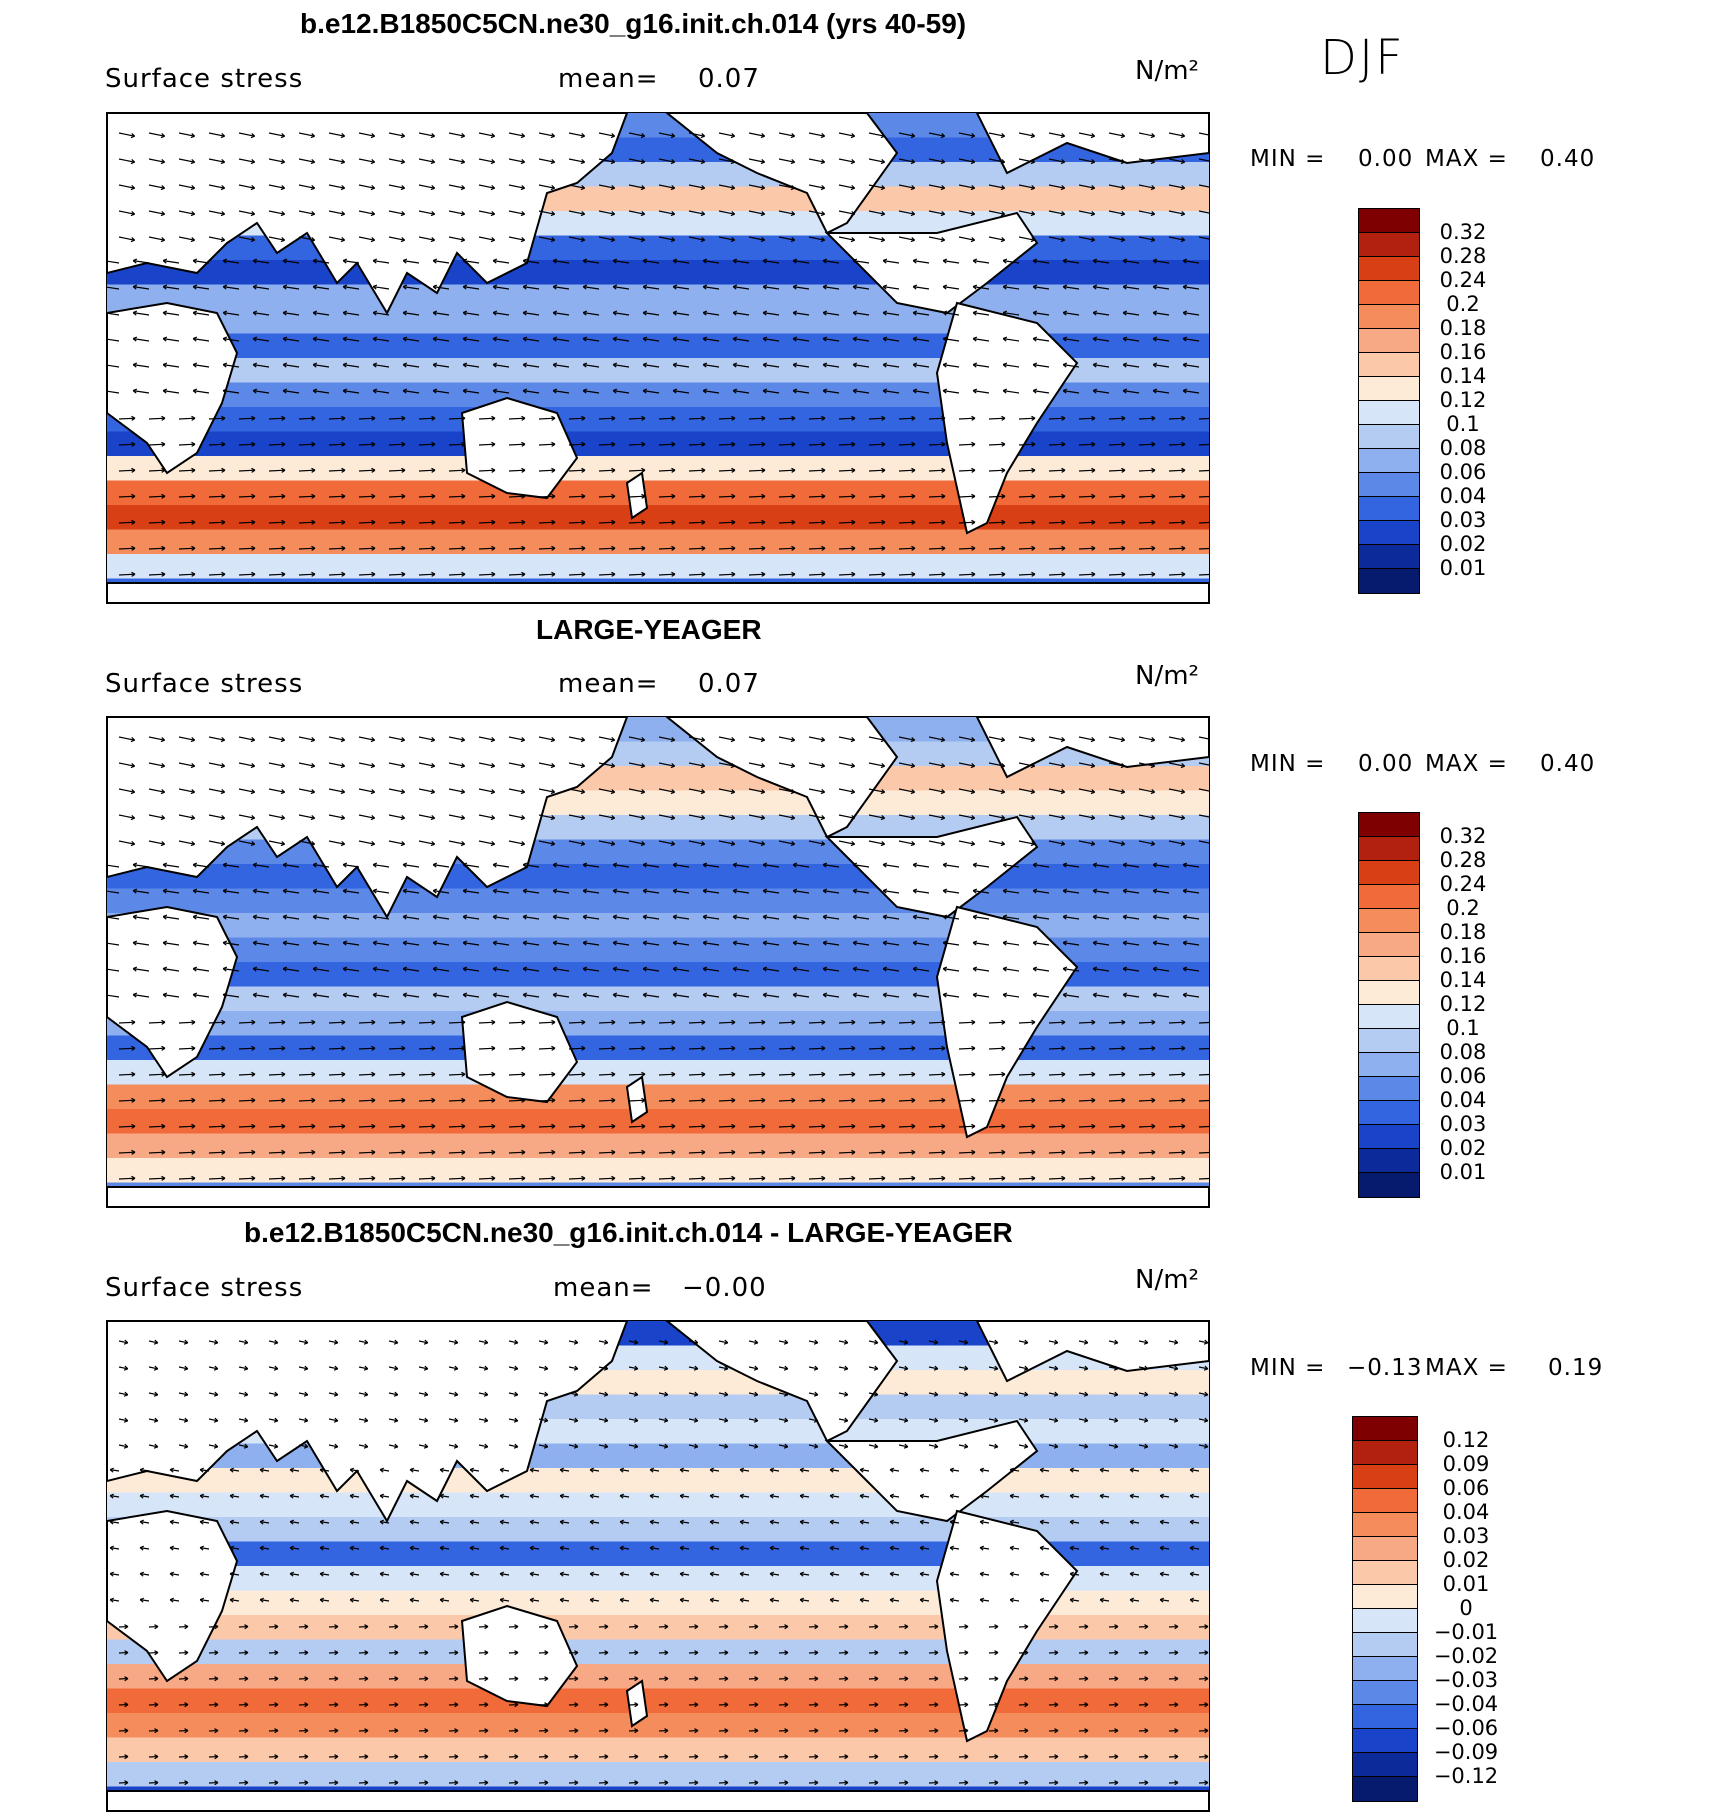 This screenshot has width=1710, height=1819. What do you see at coordinates (1167, 1280) in the screenshot?
I see `panel-3-units: N/m²` at bounding box center [1167, 1280].